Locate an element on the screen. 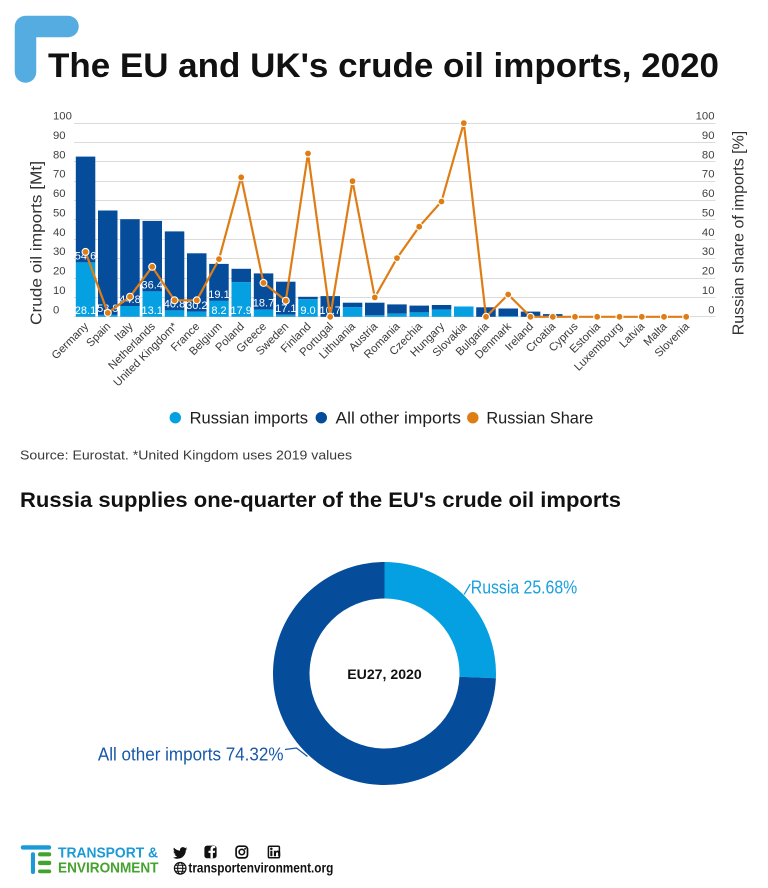  svg-text: 17.1 is located at coordinates (285, 309).